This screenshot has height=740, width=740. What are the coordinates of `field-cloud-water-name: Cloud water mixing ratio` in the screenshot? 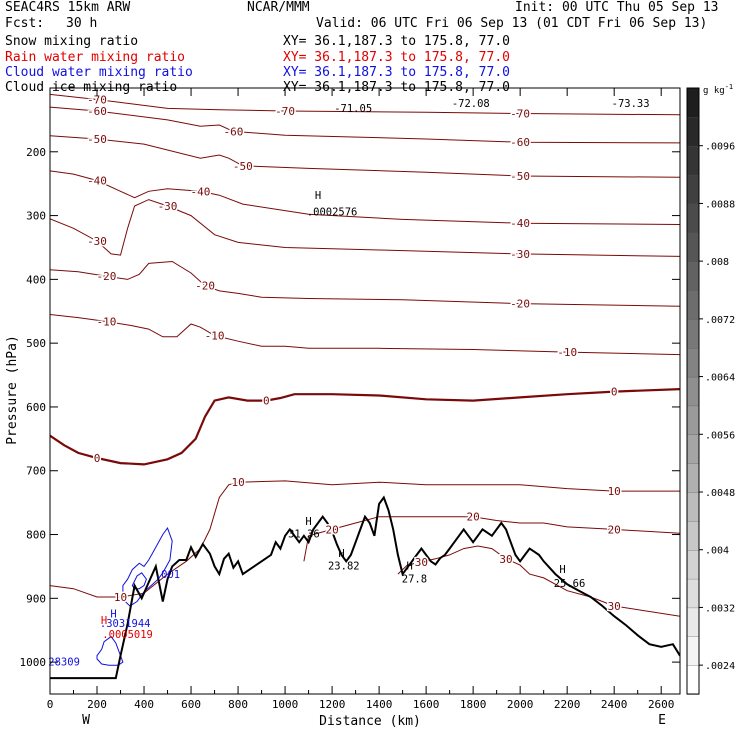 It's located at (99, 72).